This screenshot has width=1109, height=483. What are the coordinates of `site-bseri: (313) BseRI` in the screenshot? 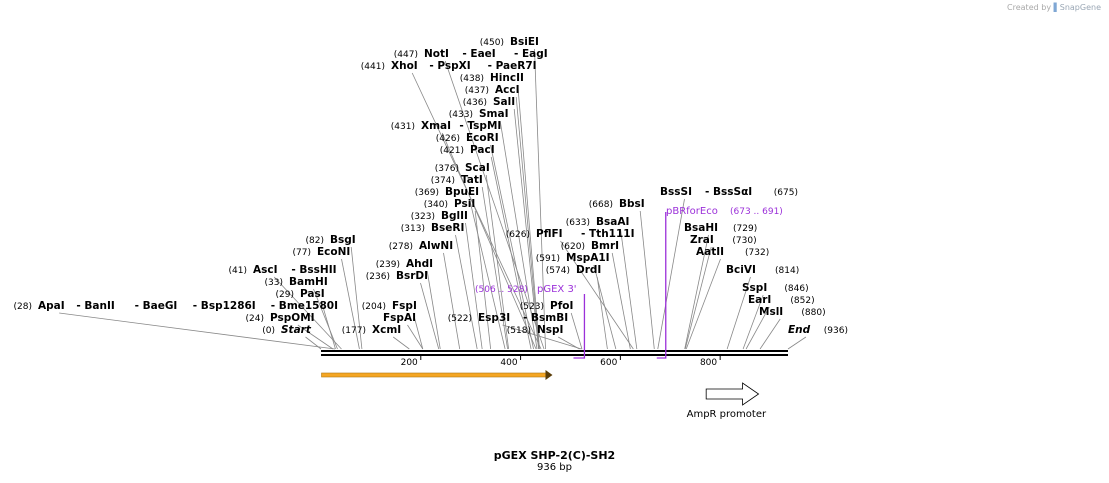 It's located at (433, 228).